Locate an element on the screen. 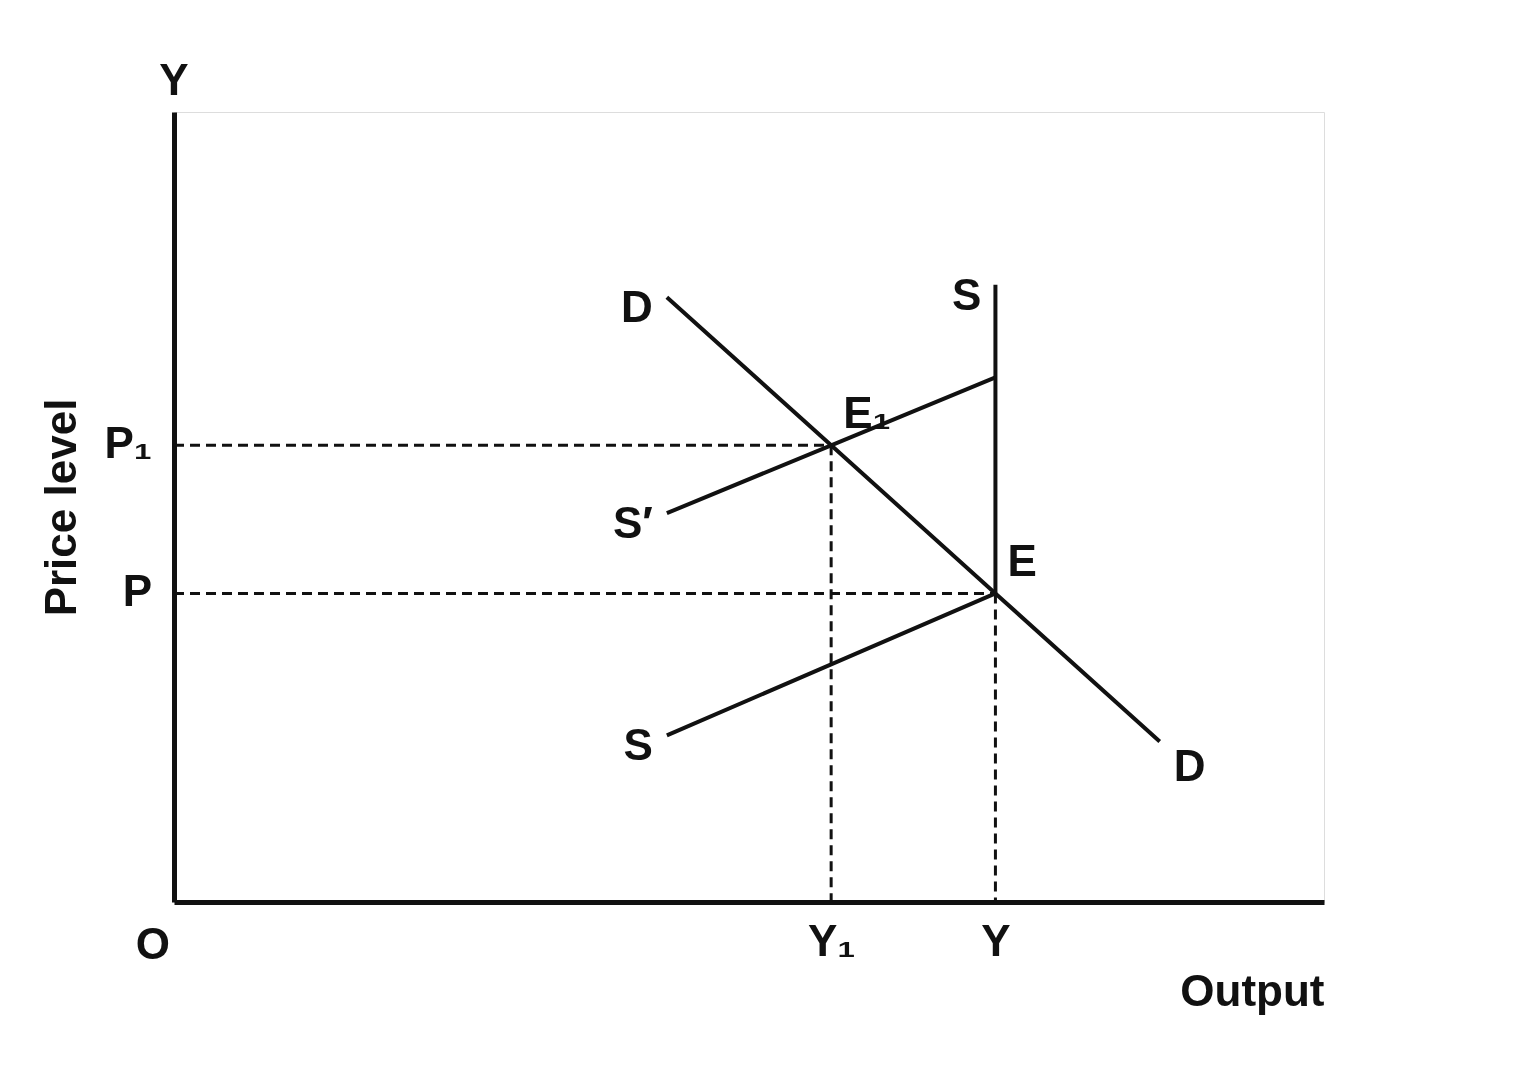 The height and width of the screenshot is (1068, 1530). annotation: E is located at coordinates (1022, 561).